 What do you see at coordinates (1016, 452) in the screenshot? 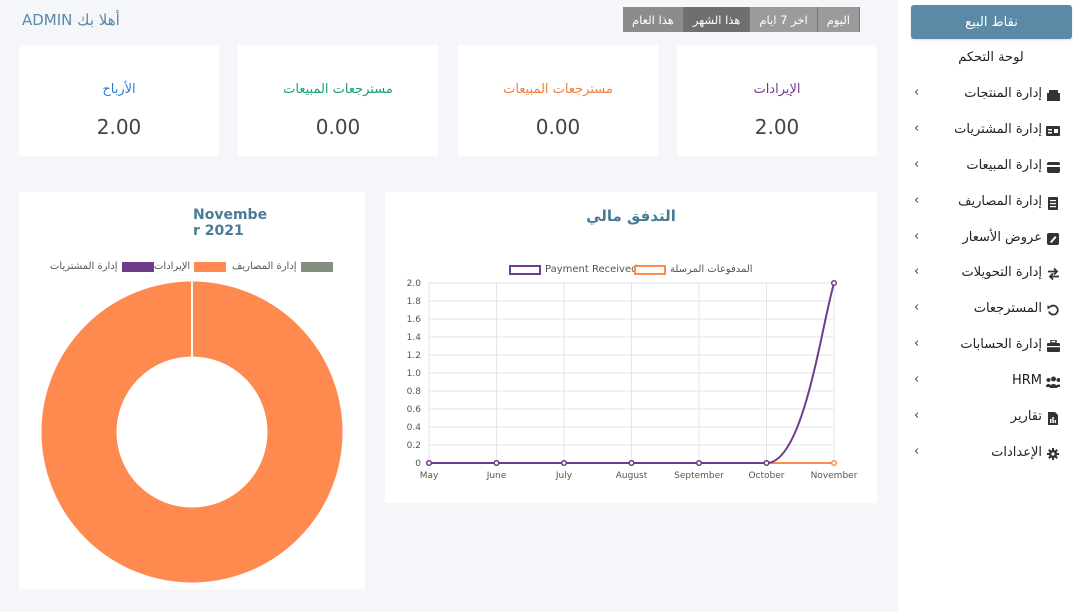
I see `sidebar-item-label: الإعدادات` at bounding box center [1016, 452].